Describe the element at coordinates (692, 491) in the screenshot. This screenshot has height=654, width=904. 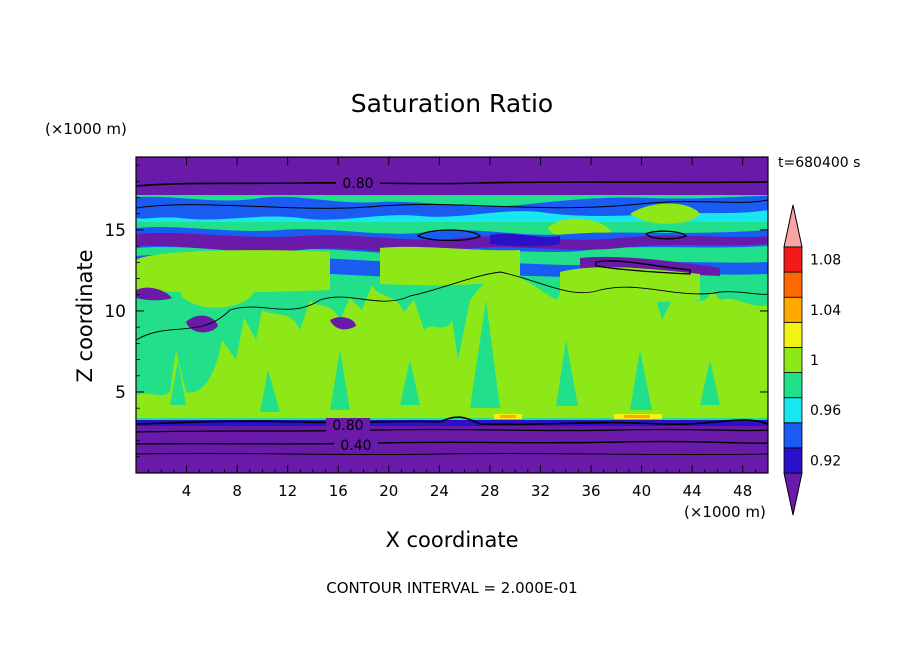
I see `x-tick-label: 44` at that location.